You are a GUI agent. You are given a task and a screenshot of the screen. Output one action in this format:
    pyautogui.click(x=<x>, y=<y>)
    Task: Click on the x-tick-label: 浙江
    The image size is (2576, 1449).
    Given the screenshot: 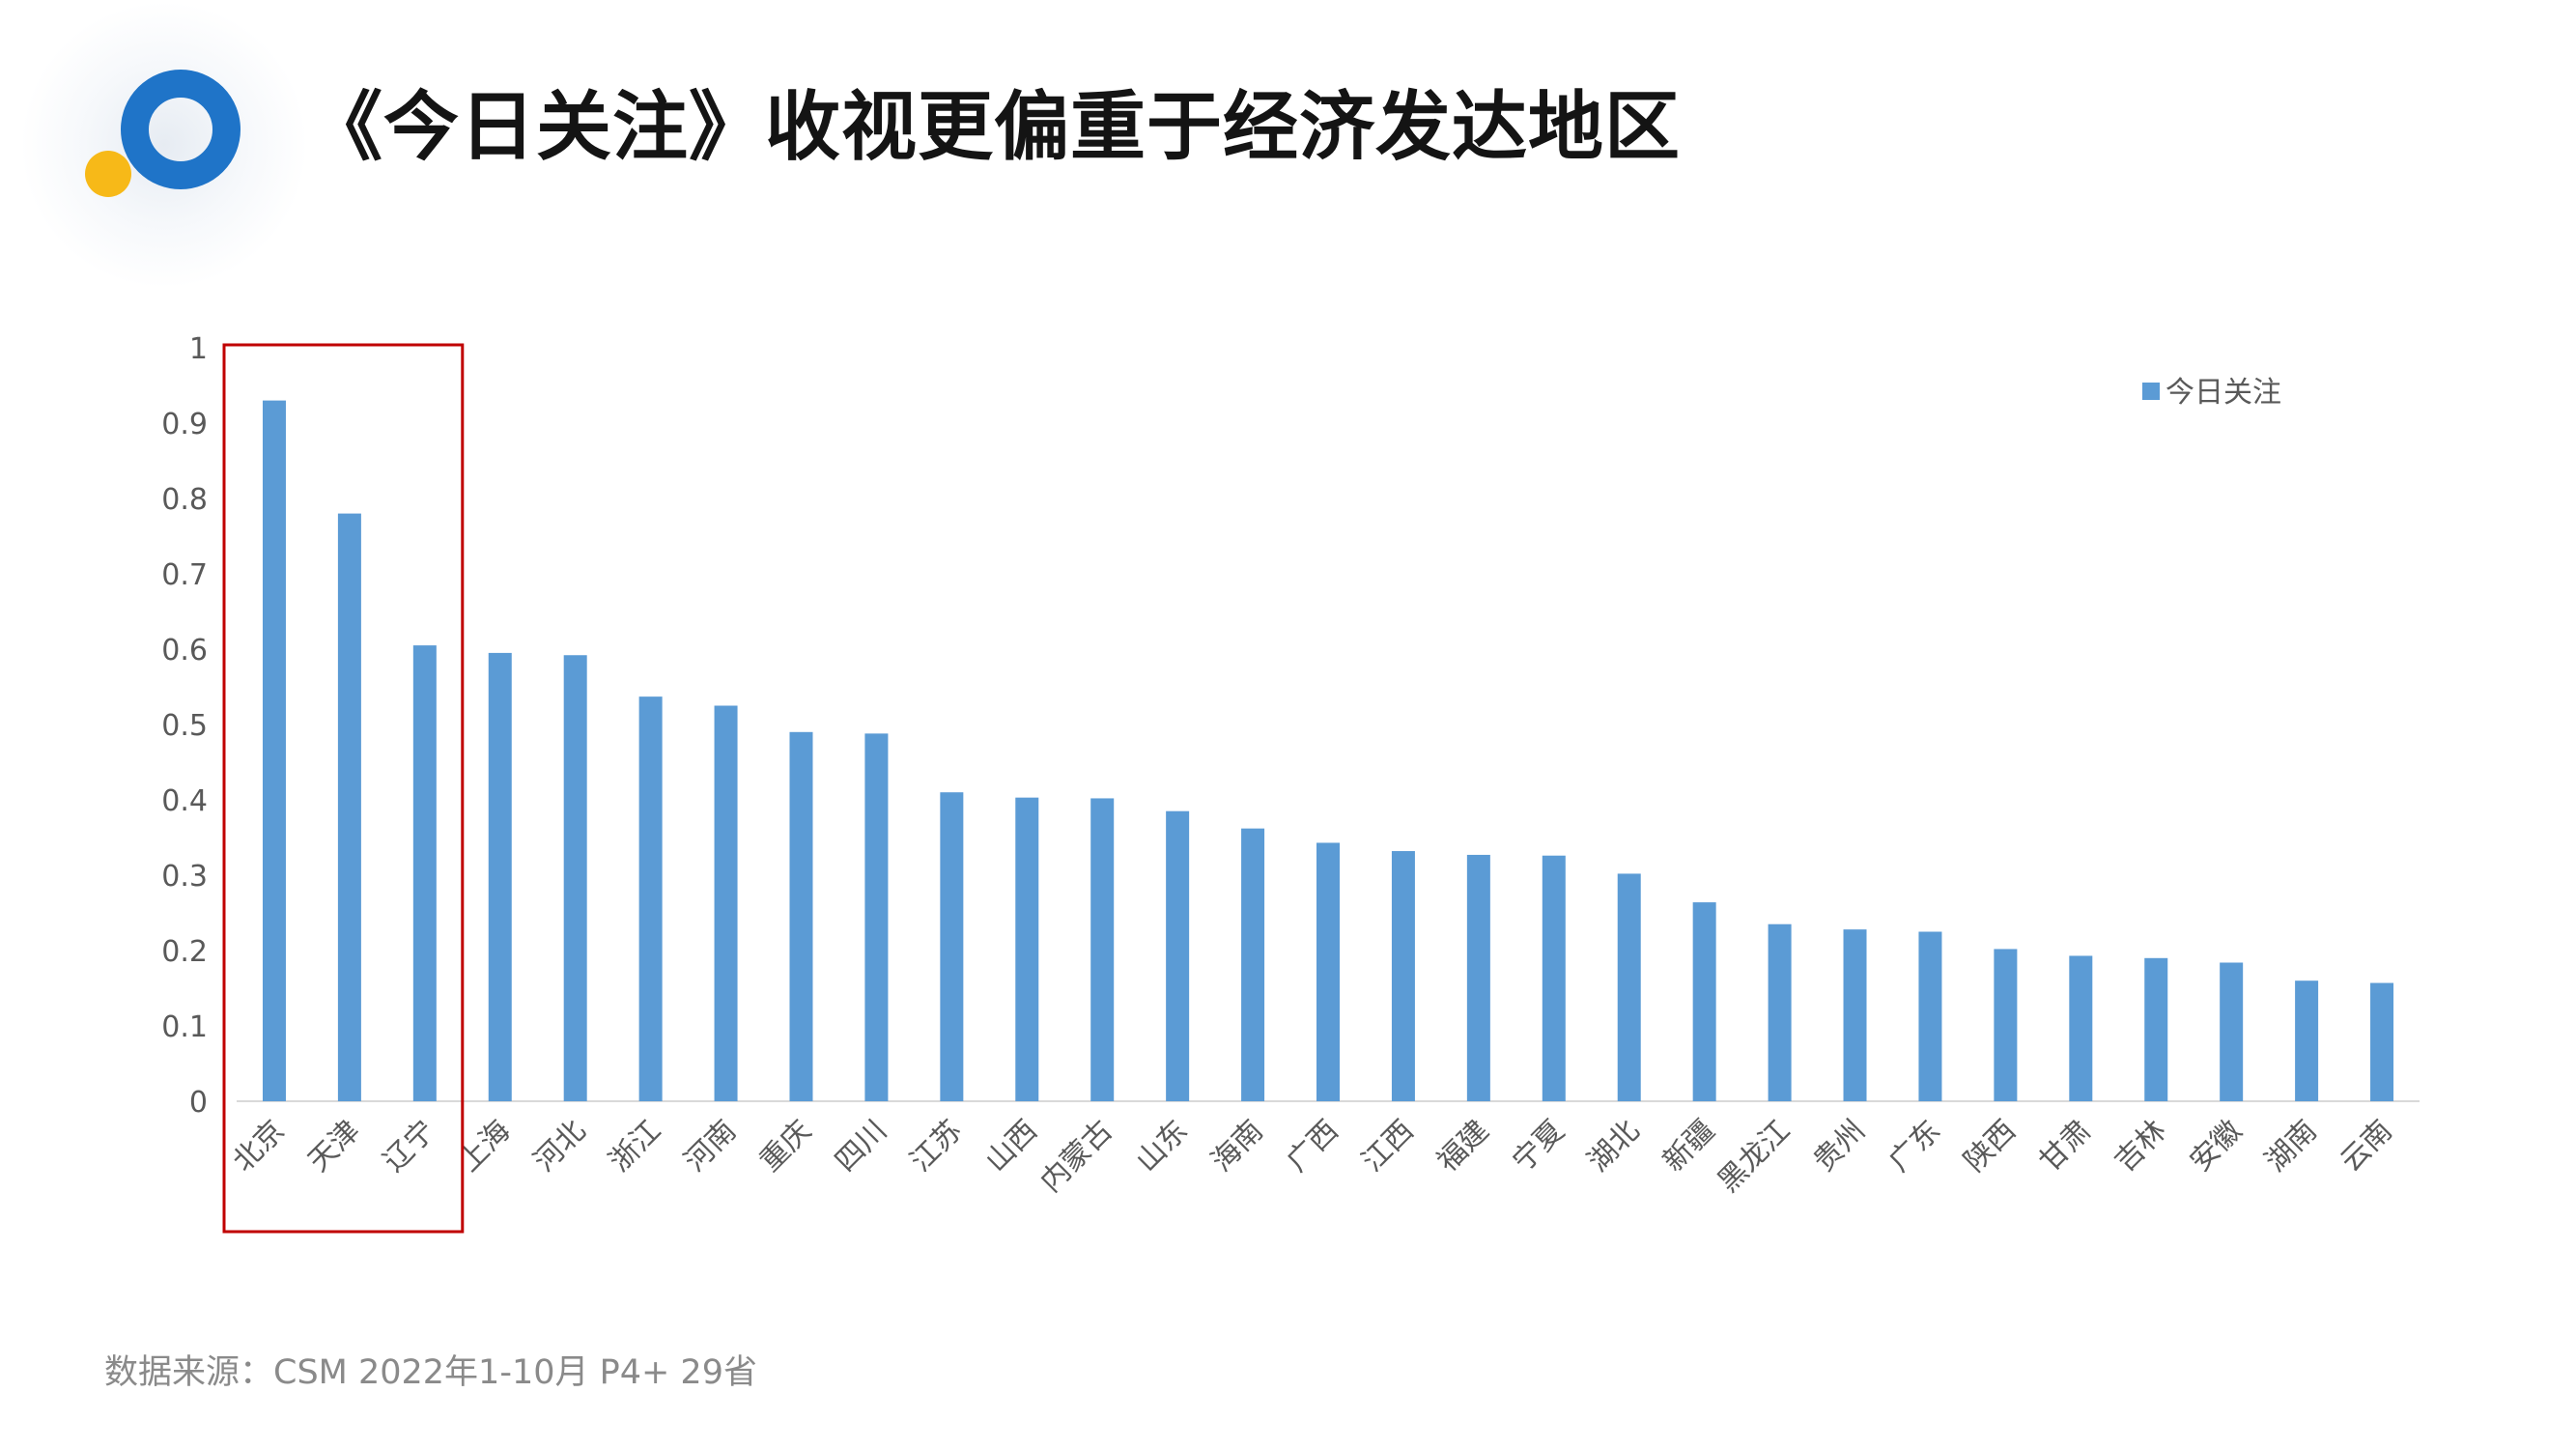 What is the action you would take?
    pyautogui.click(x=635, y=1146)
    